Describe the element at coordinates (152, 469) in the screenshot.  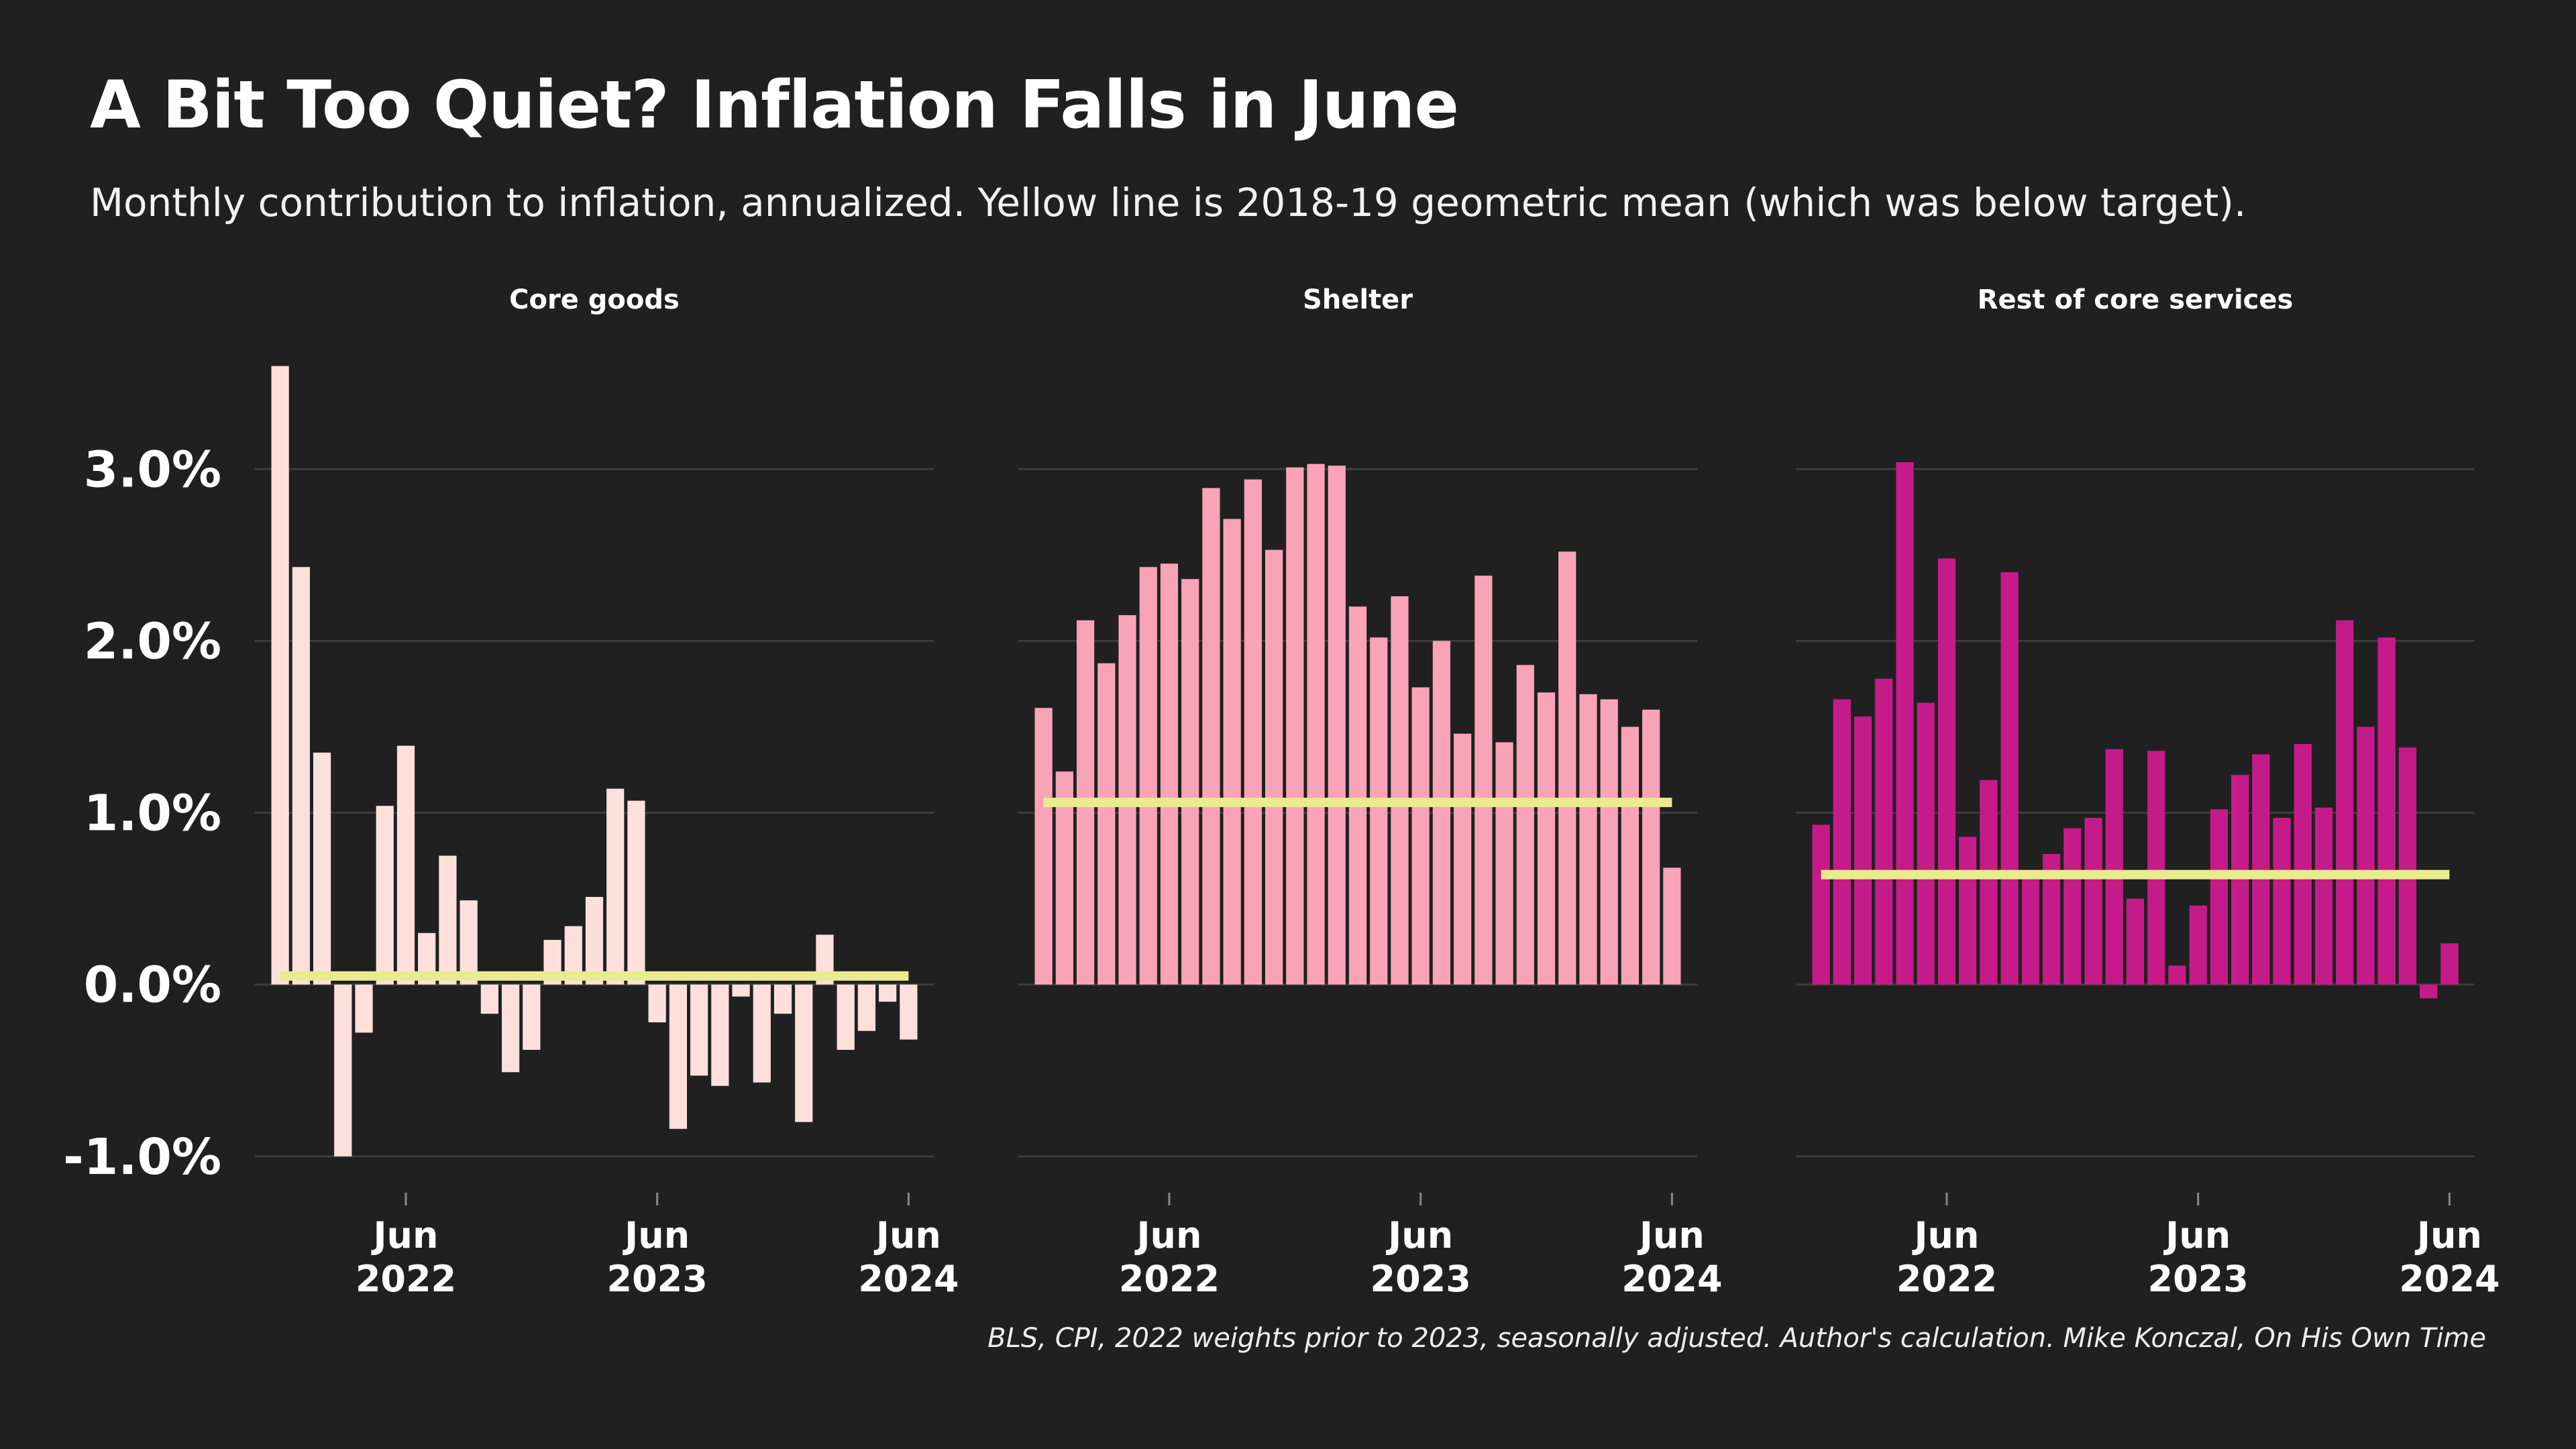
I see `y-tick-label: 3.0%` at that location.